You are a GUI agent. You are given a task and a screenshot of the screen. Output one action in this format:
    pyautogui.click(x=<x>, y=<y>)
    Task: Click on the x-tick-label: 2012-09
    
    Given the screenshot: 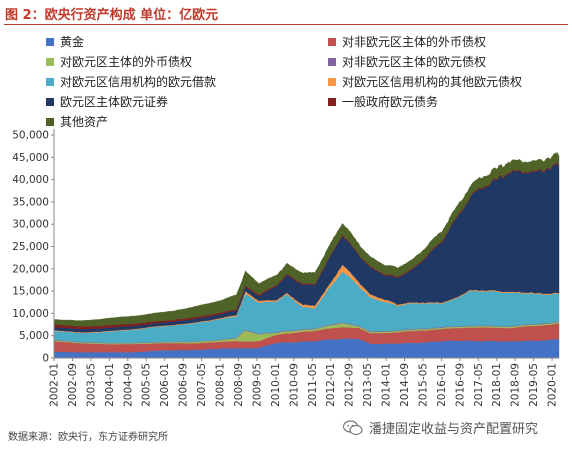 What is the action you would take?
    pyautogui.click(x=350, y=385)
    